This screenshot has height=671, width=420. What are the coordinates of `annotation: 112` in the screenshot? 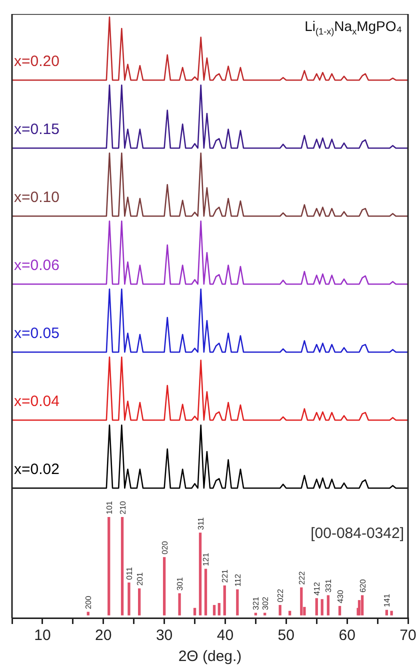 It's located at (237, 580).